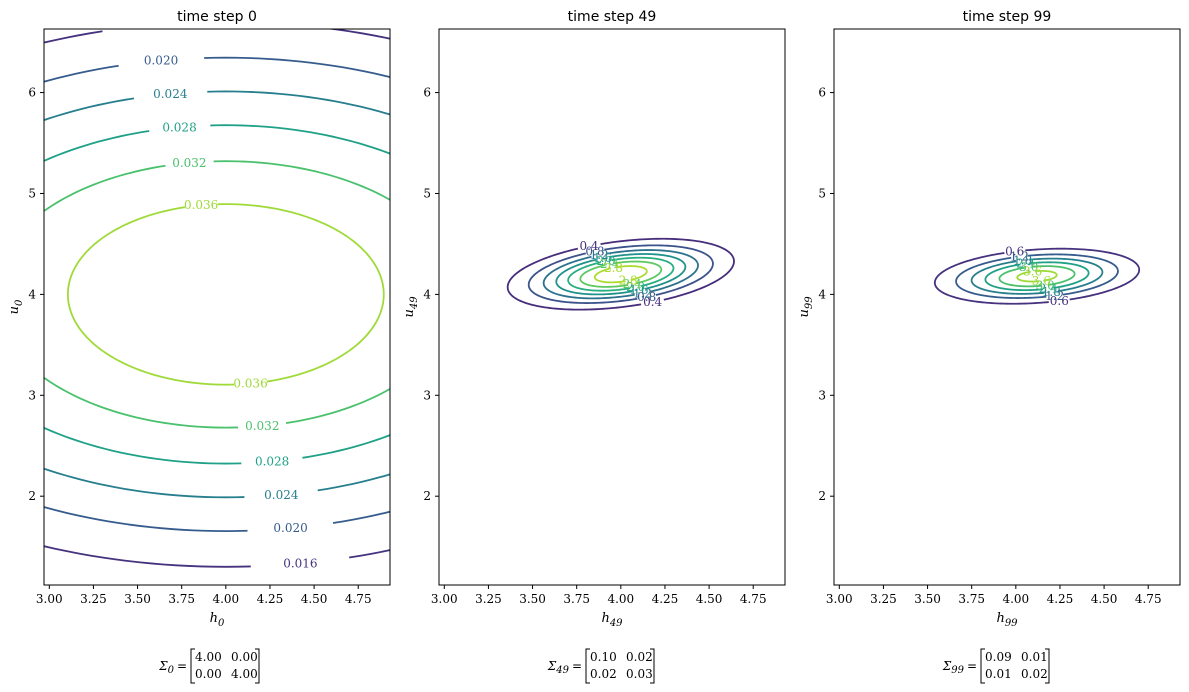  What do you see at coordinates (564, 667) in the screenshot?
I see `sigma-label: Σ49 =` at bounding box center [564, 667].